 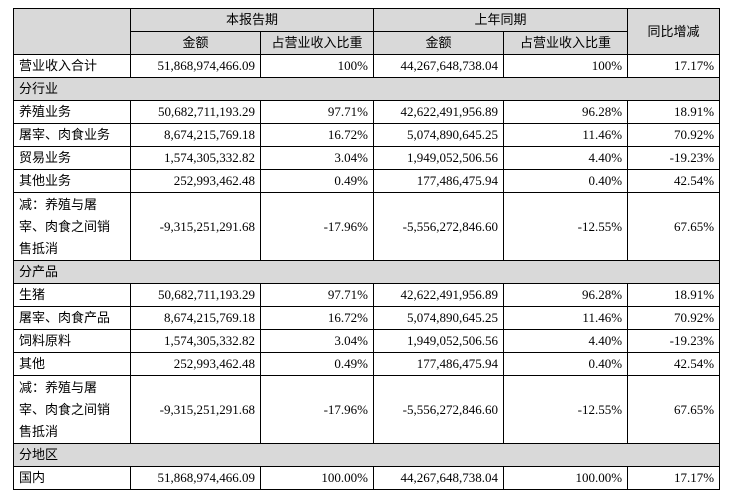 I want to click on header-row: 金额 占营业收入比重 金额 占营业收入比重, so click(x=367, y=43).